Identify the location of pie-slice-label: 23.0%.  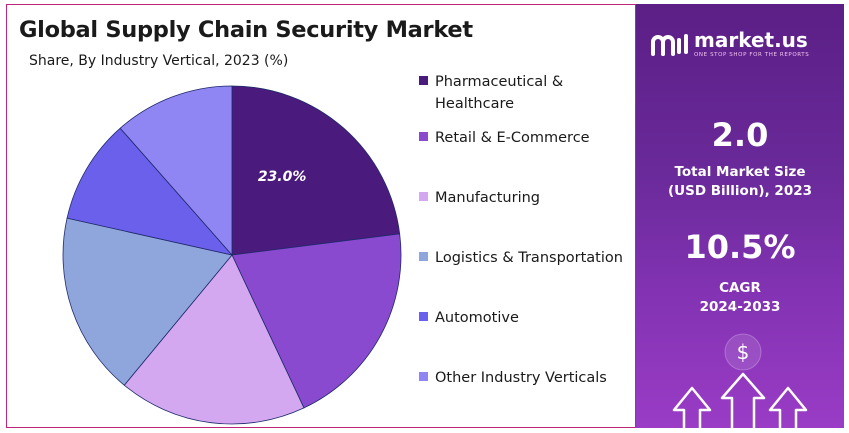
(282, 177).